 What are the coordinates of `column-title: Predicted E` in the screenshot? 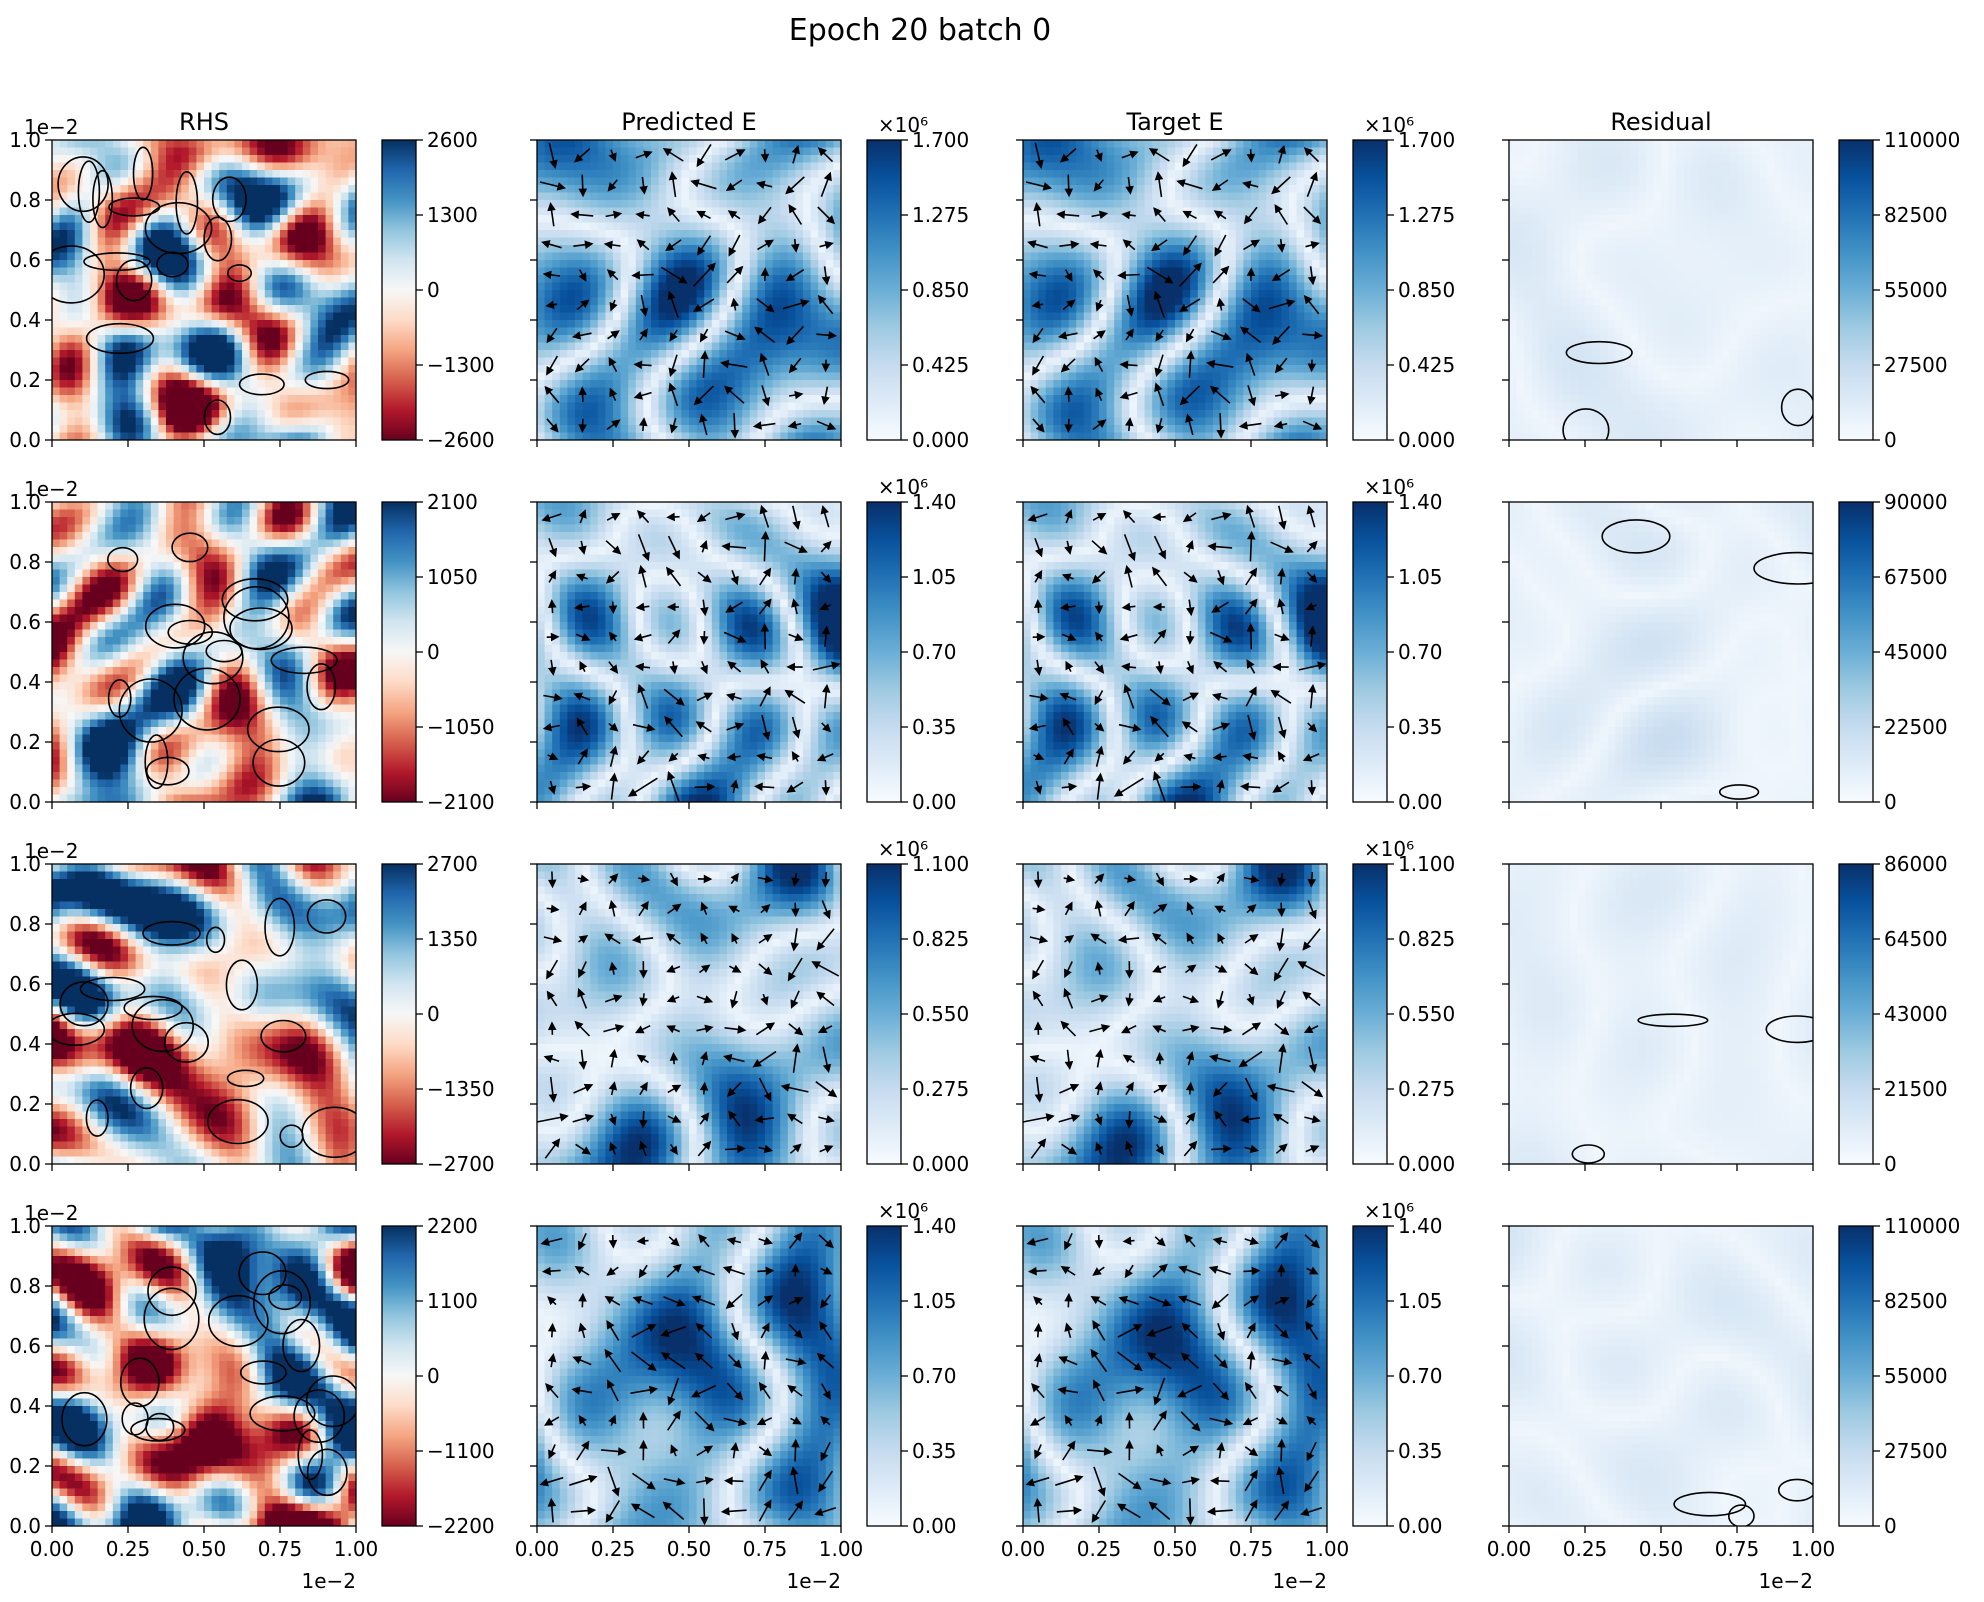 It's located at (688, 122).